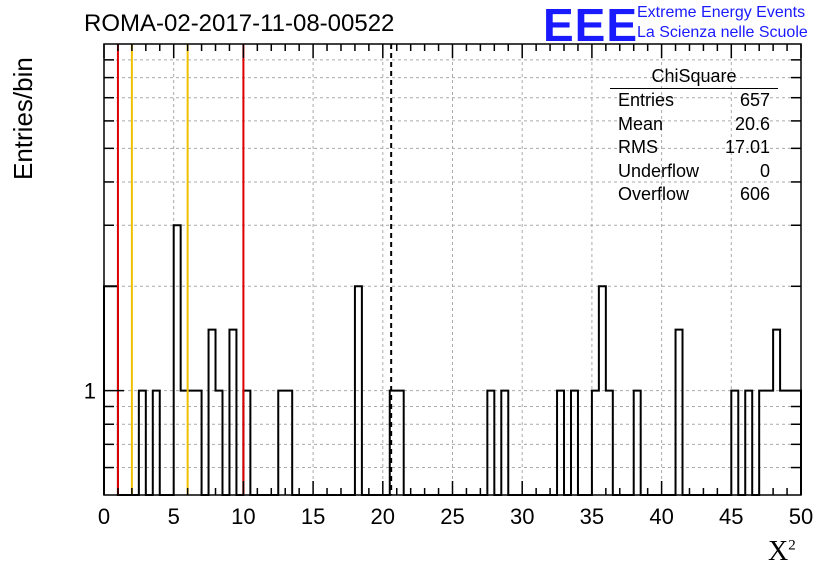  I want to click on x-axis-label-sup: 2, so click(792, 545).